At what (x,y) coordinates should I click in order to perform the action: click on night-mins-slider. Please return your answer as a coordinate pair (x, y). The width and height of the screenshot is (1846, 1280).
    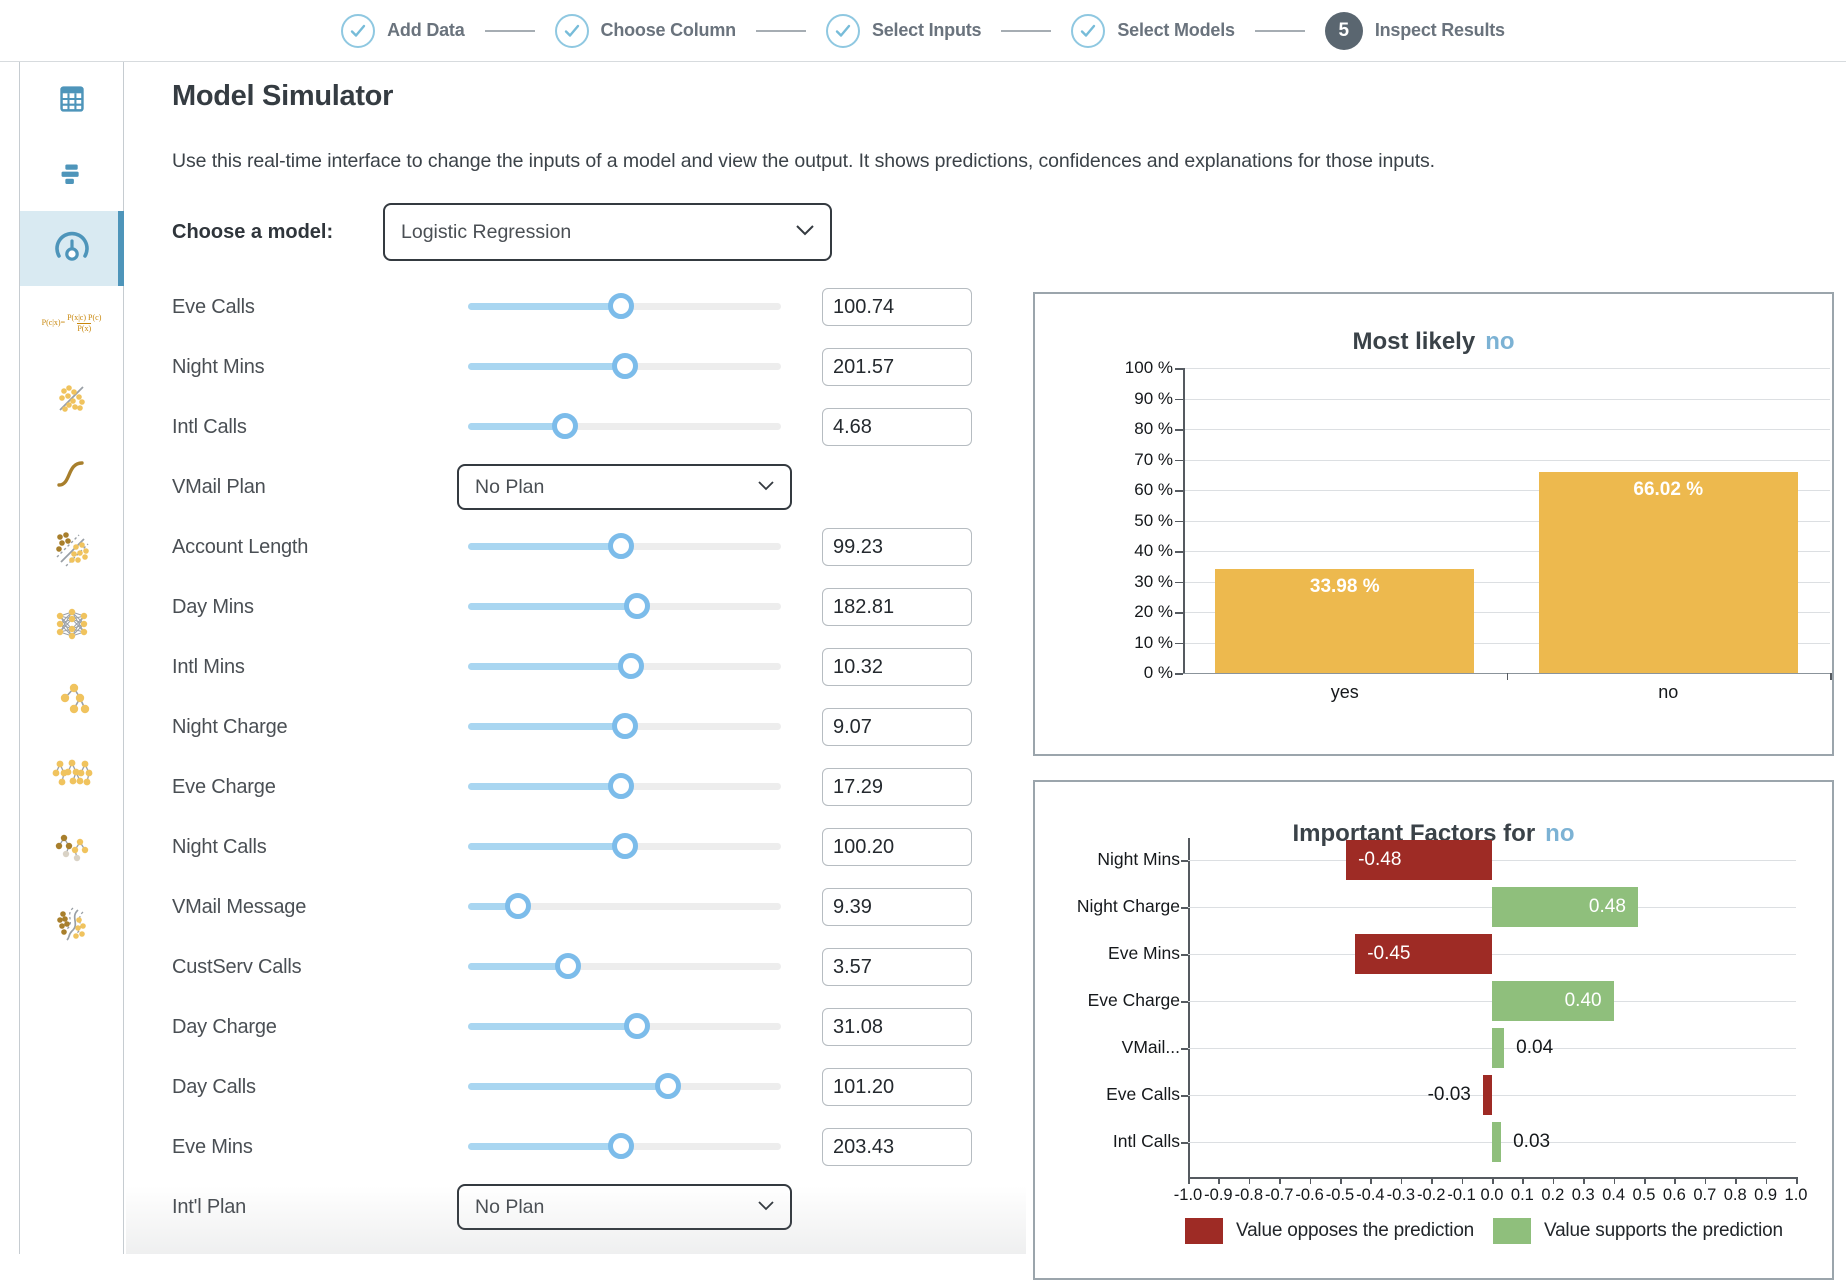
    Looking at the image, I should click on (624, 366).